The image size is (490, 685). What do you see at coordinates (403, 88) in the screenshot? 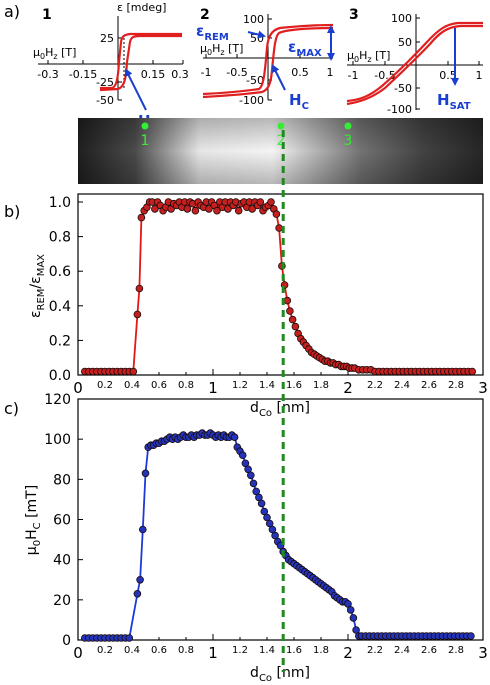
I see `loop-3-ytick-m50: -50` at bounding box center [403, 88].